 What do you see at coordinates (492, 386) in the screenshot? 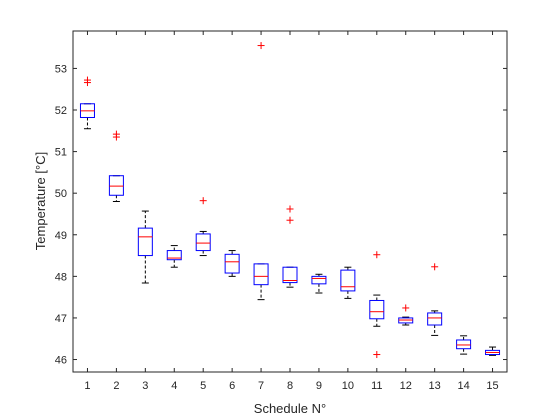
I see `x-tick-label: 15` at bounding box center [492, 386].